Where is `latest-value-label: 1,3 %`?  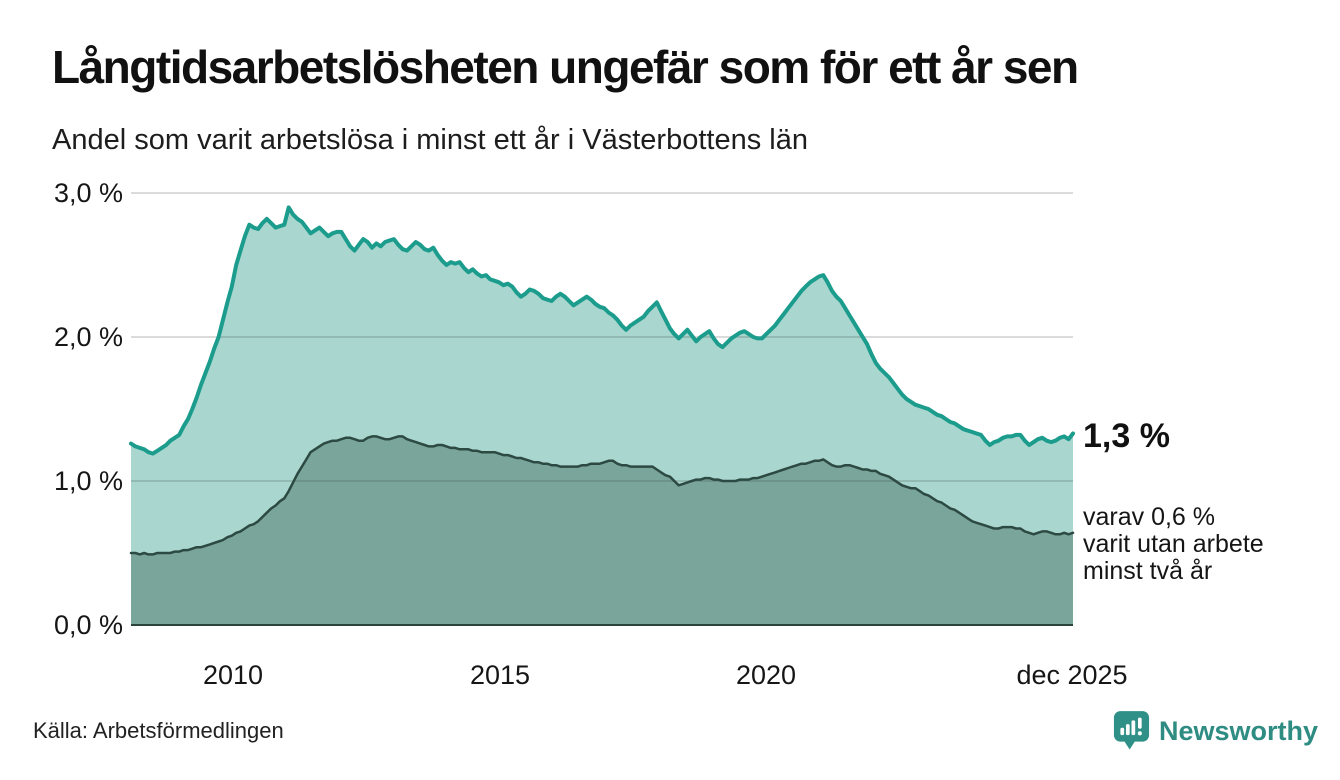
latest-value-label: 1,3 % is located at coordinates (1126, 436).